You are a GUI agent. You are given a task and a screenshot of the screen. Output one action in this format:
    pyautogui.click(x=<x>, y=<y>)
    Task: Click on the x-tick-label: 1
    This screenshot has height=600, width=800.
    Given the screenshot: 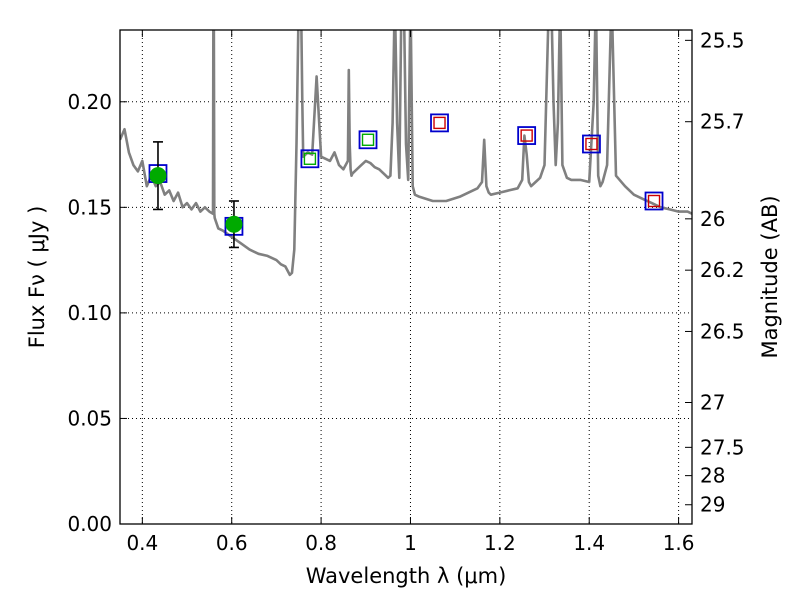 What is the action you would take?
    pyautogui.click(x=410, y=543)
    